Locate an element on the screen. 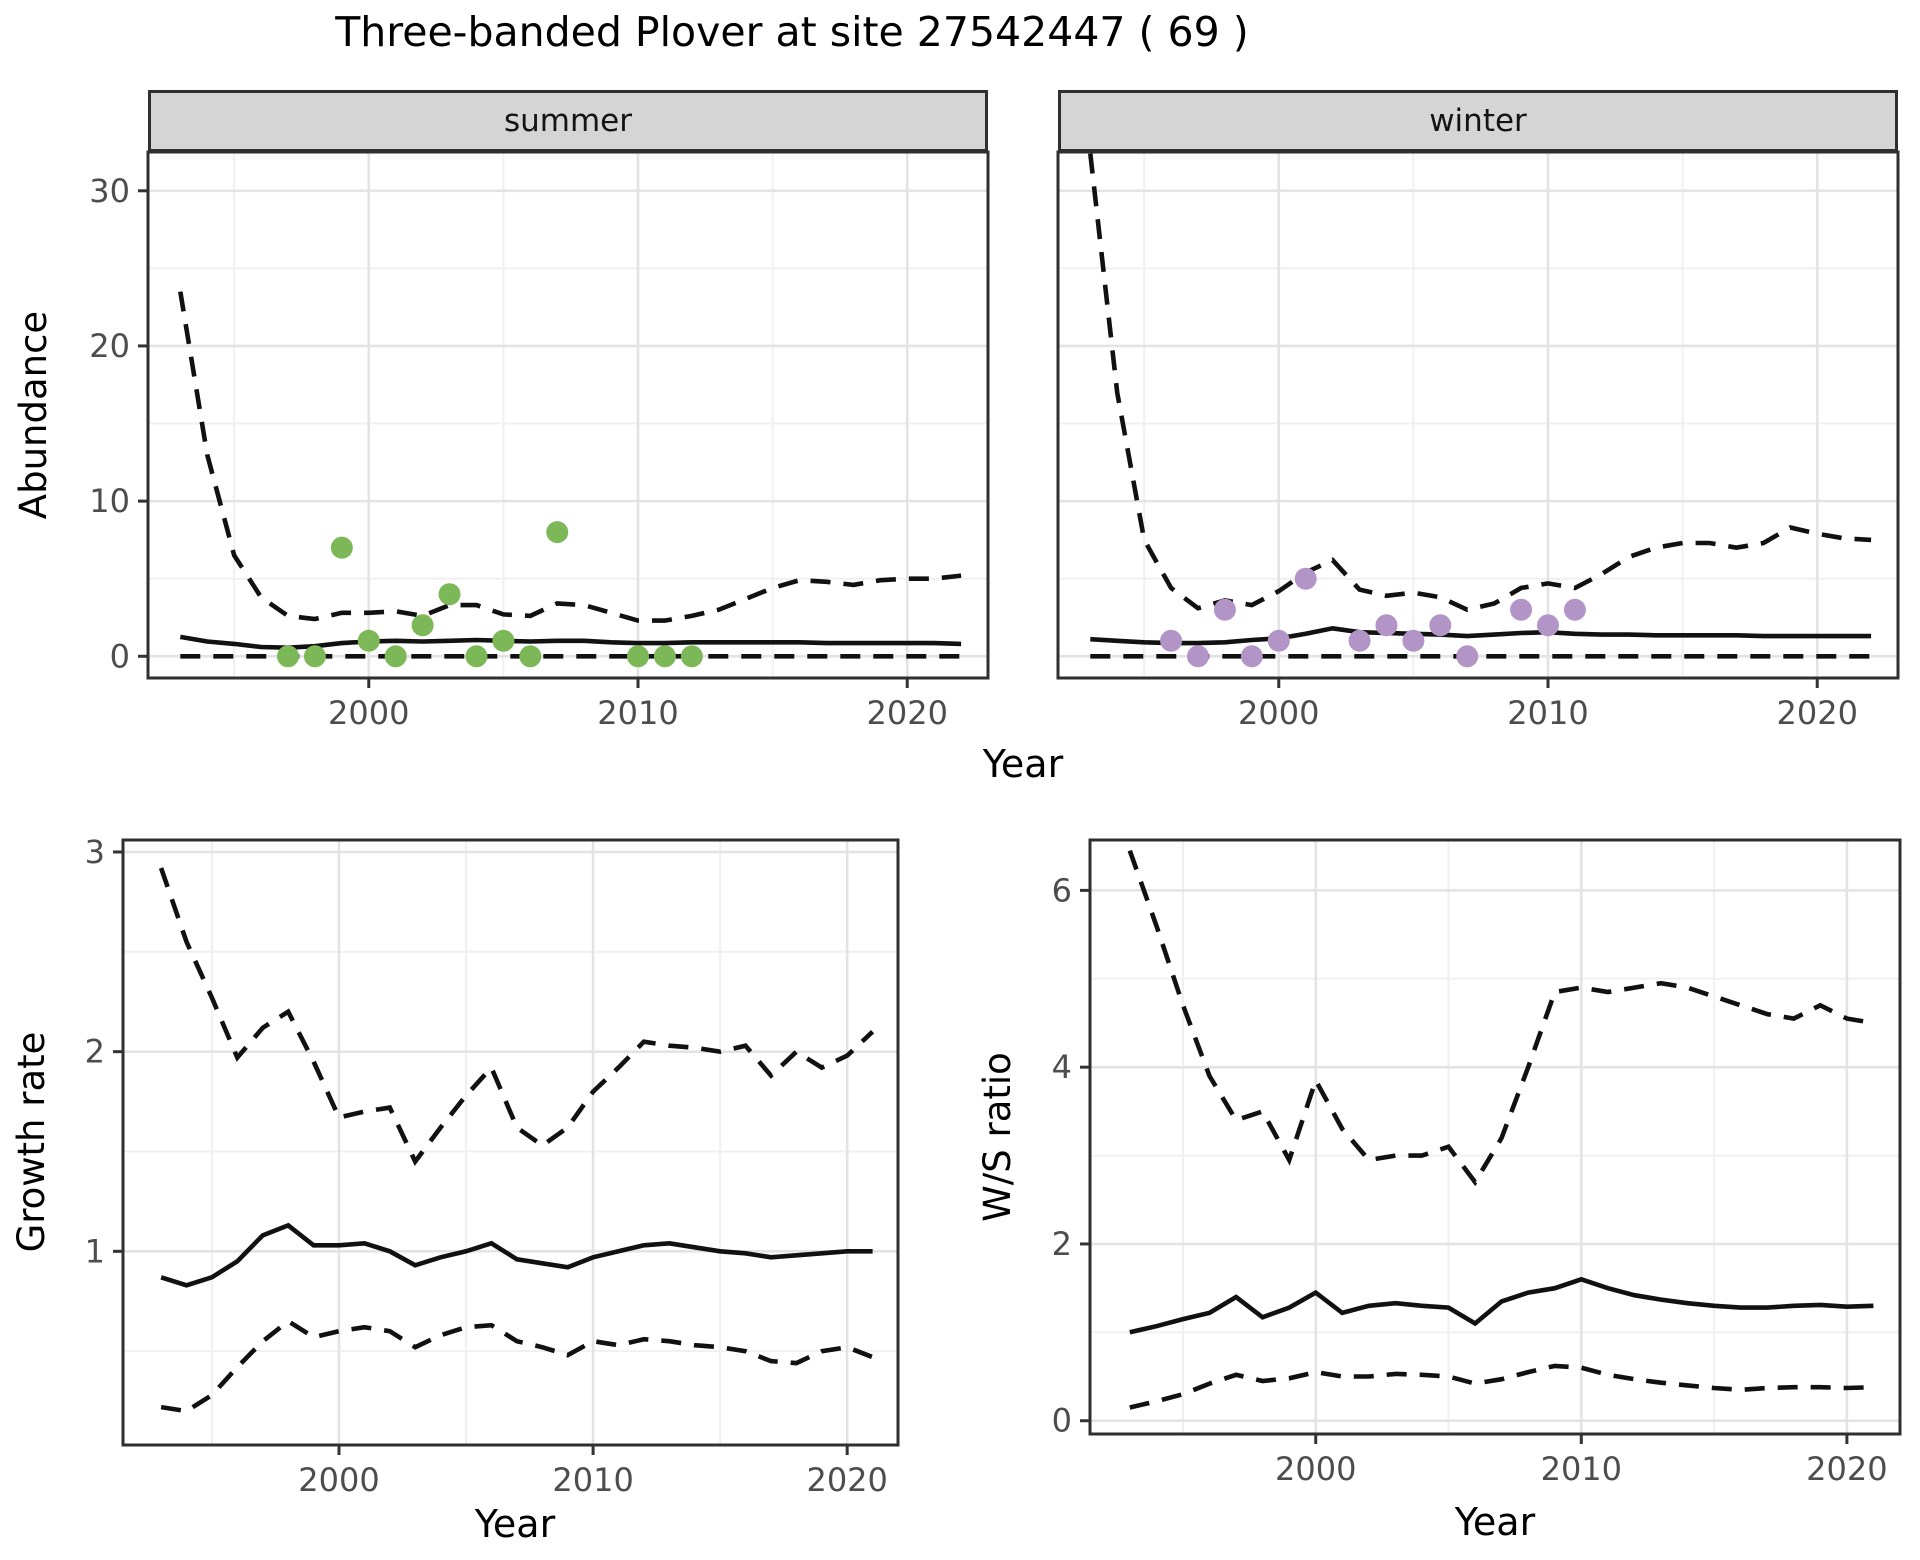 This screenshot has height=1560, width=1920. x-axis-title-year-bottom-left: Year is located at coordinates (515, 1524).